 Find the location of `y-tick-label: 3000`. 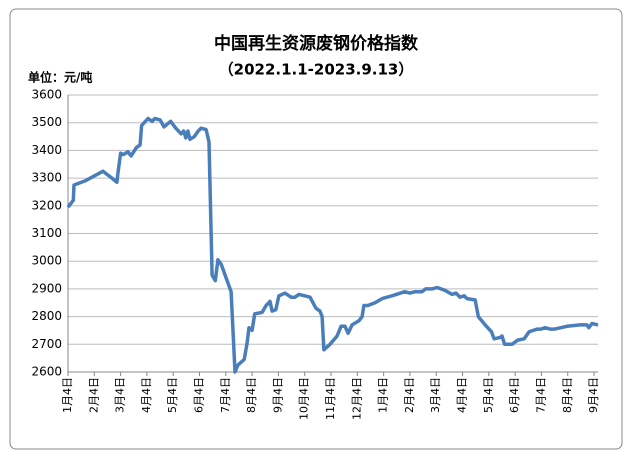

y-tick-label: 3000 is located at coordinates (46, 261).